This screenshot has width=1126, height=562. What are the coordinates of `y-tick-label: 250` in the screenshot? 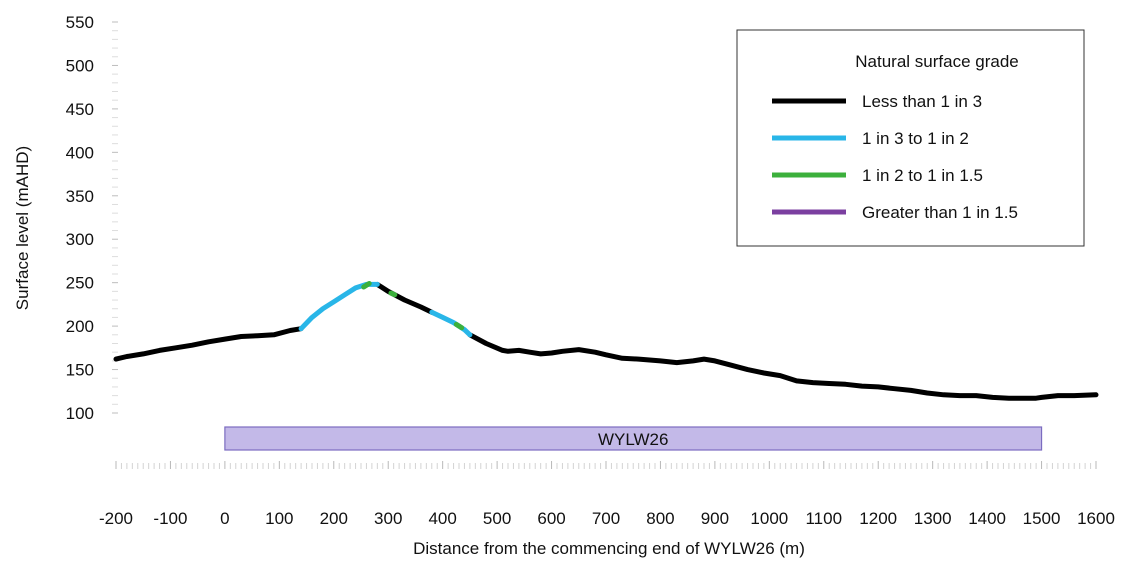 It's located at (80, 283).